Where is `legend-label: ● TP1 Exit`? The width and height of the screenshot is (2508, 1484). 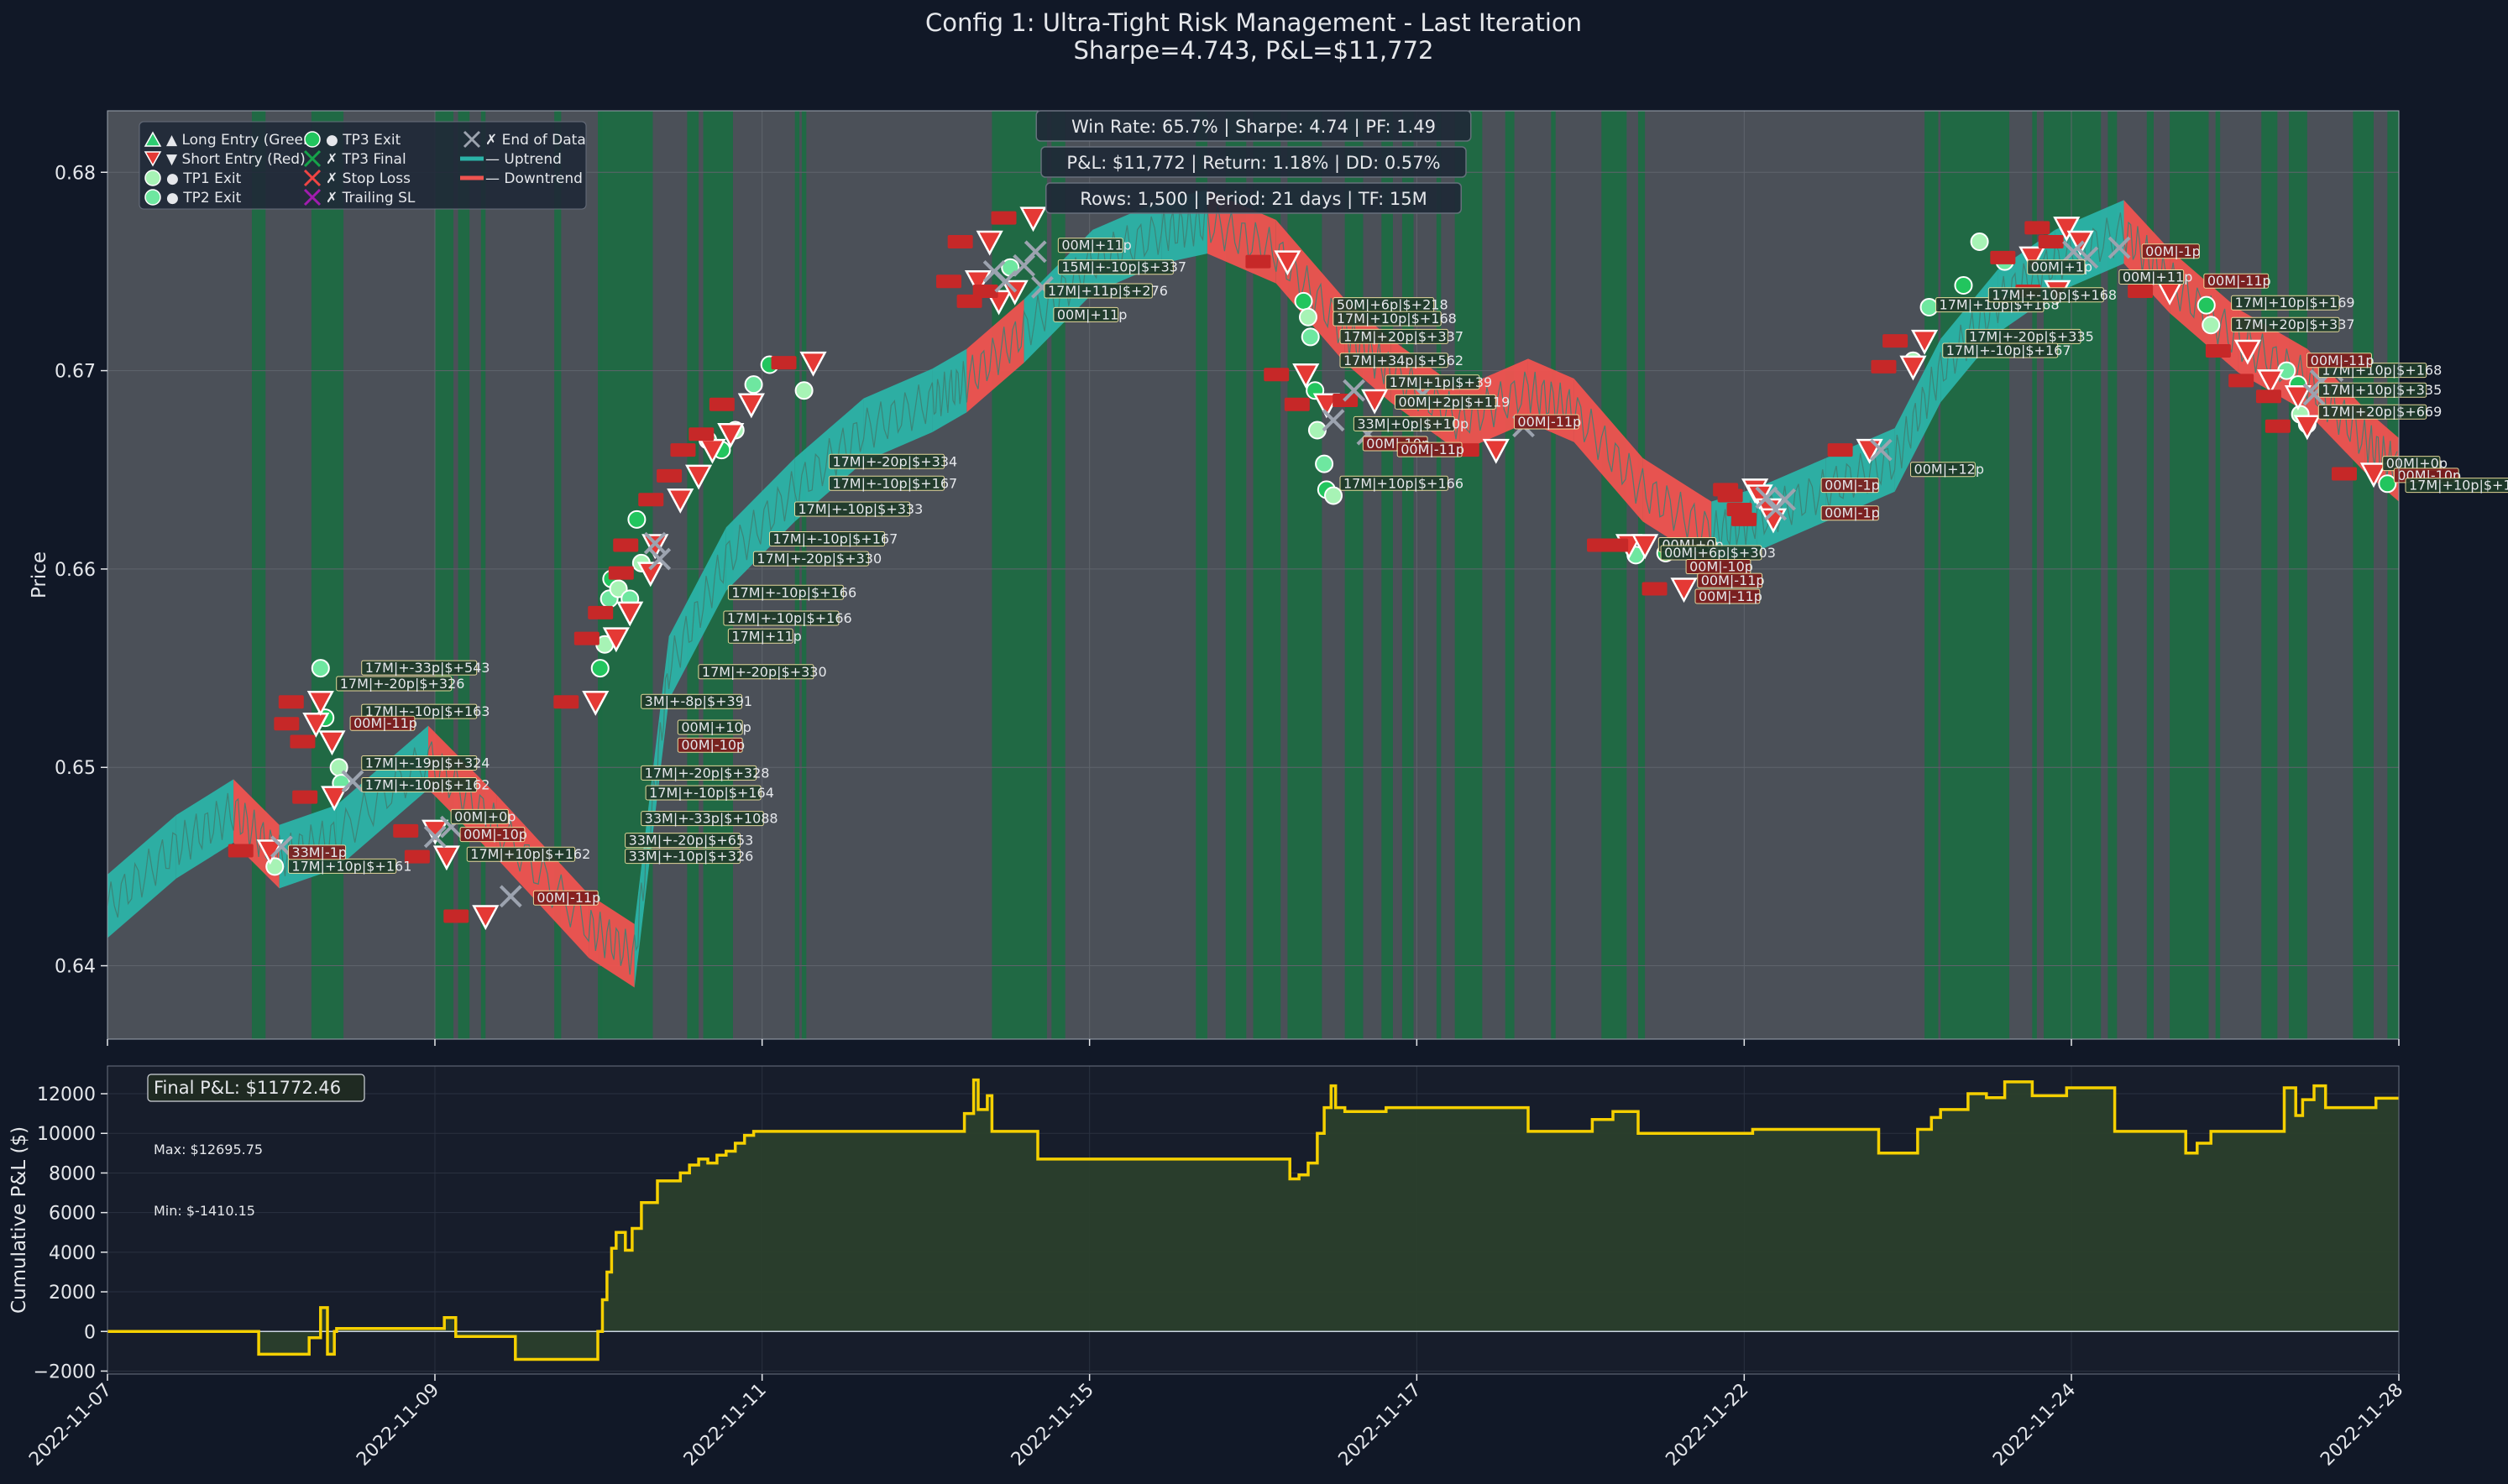 legend-label: ● TP1 Exit is located at coordinates (204, 178).